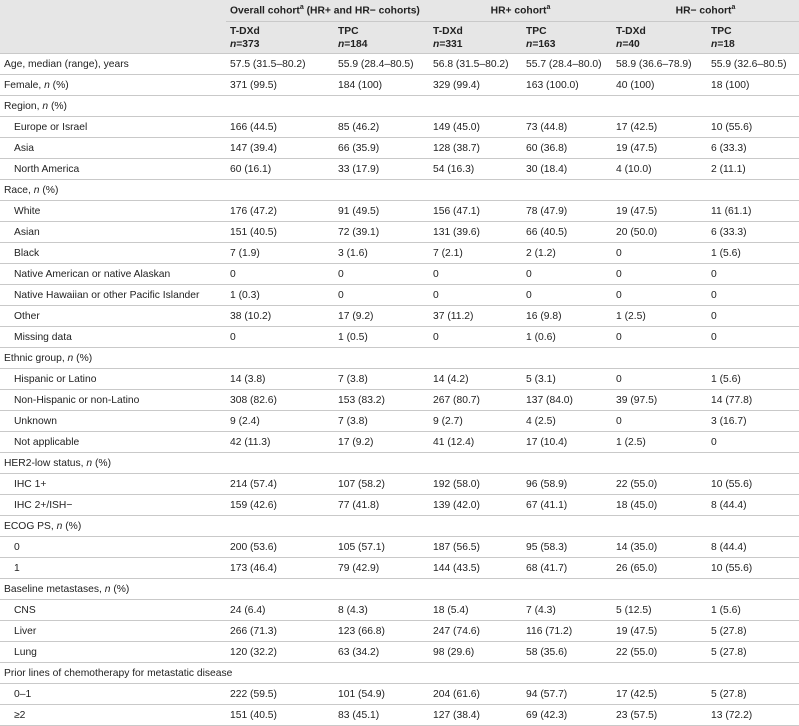  What do you see at coordinates (732, 127) in the screenshot?
I see `value-text: 10 (55.6)` at bounding box center [732, 127].